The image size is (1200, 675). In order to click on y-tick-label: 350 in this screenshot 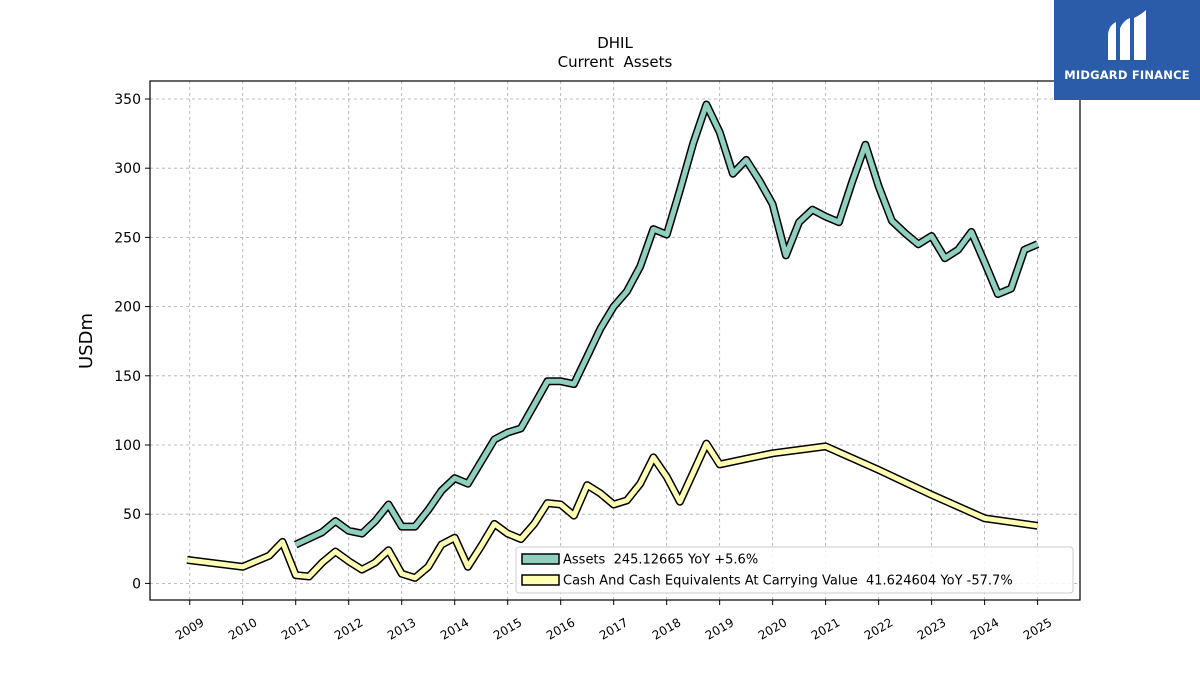, I will do `click(127, 100)`.